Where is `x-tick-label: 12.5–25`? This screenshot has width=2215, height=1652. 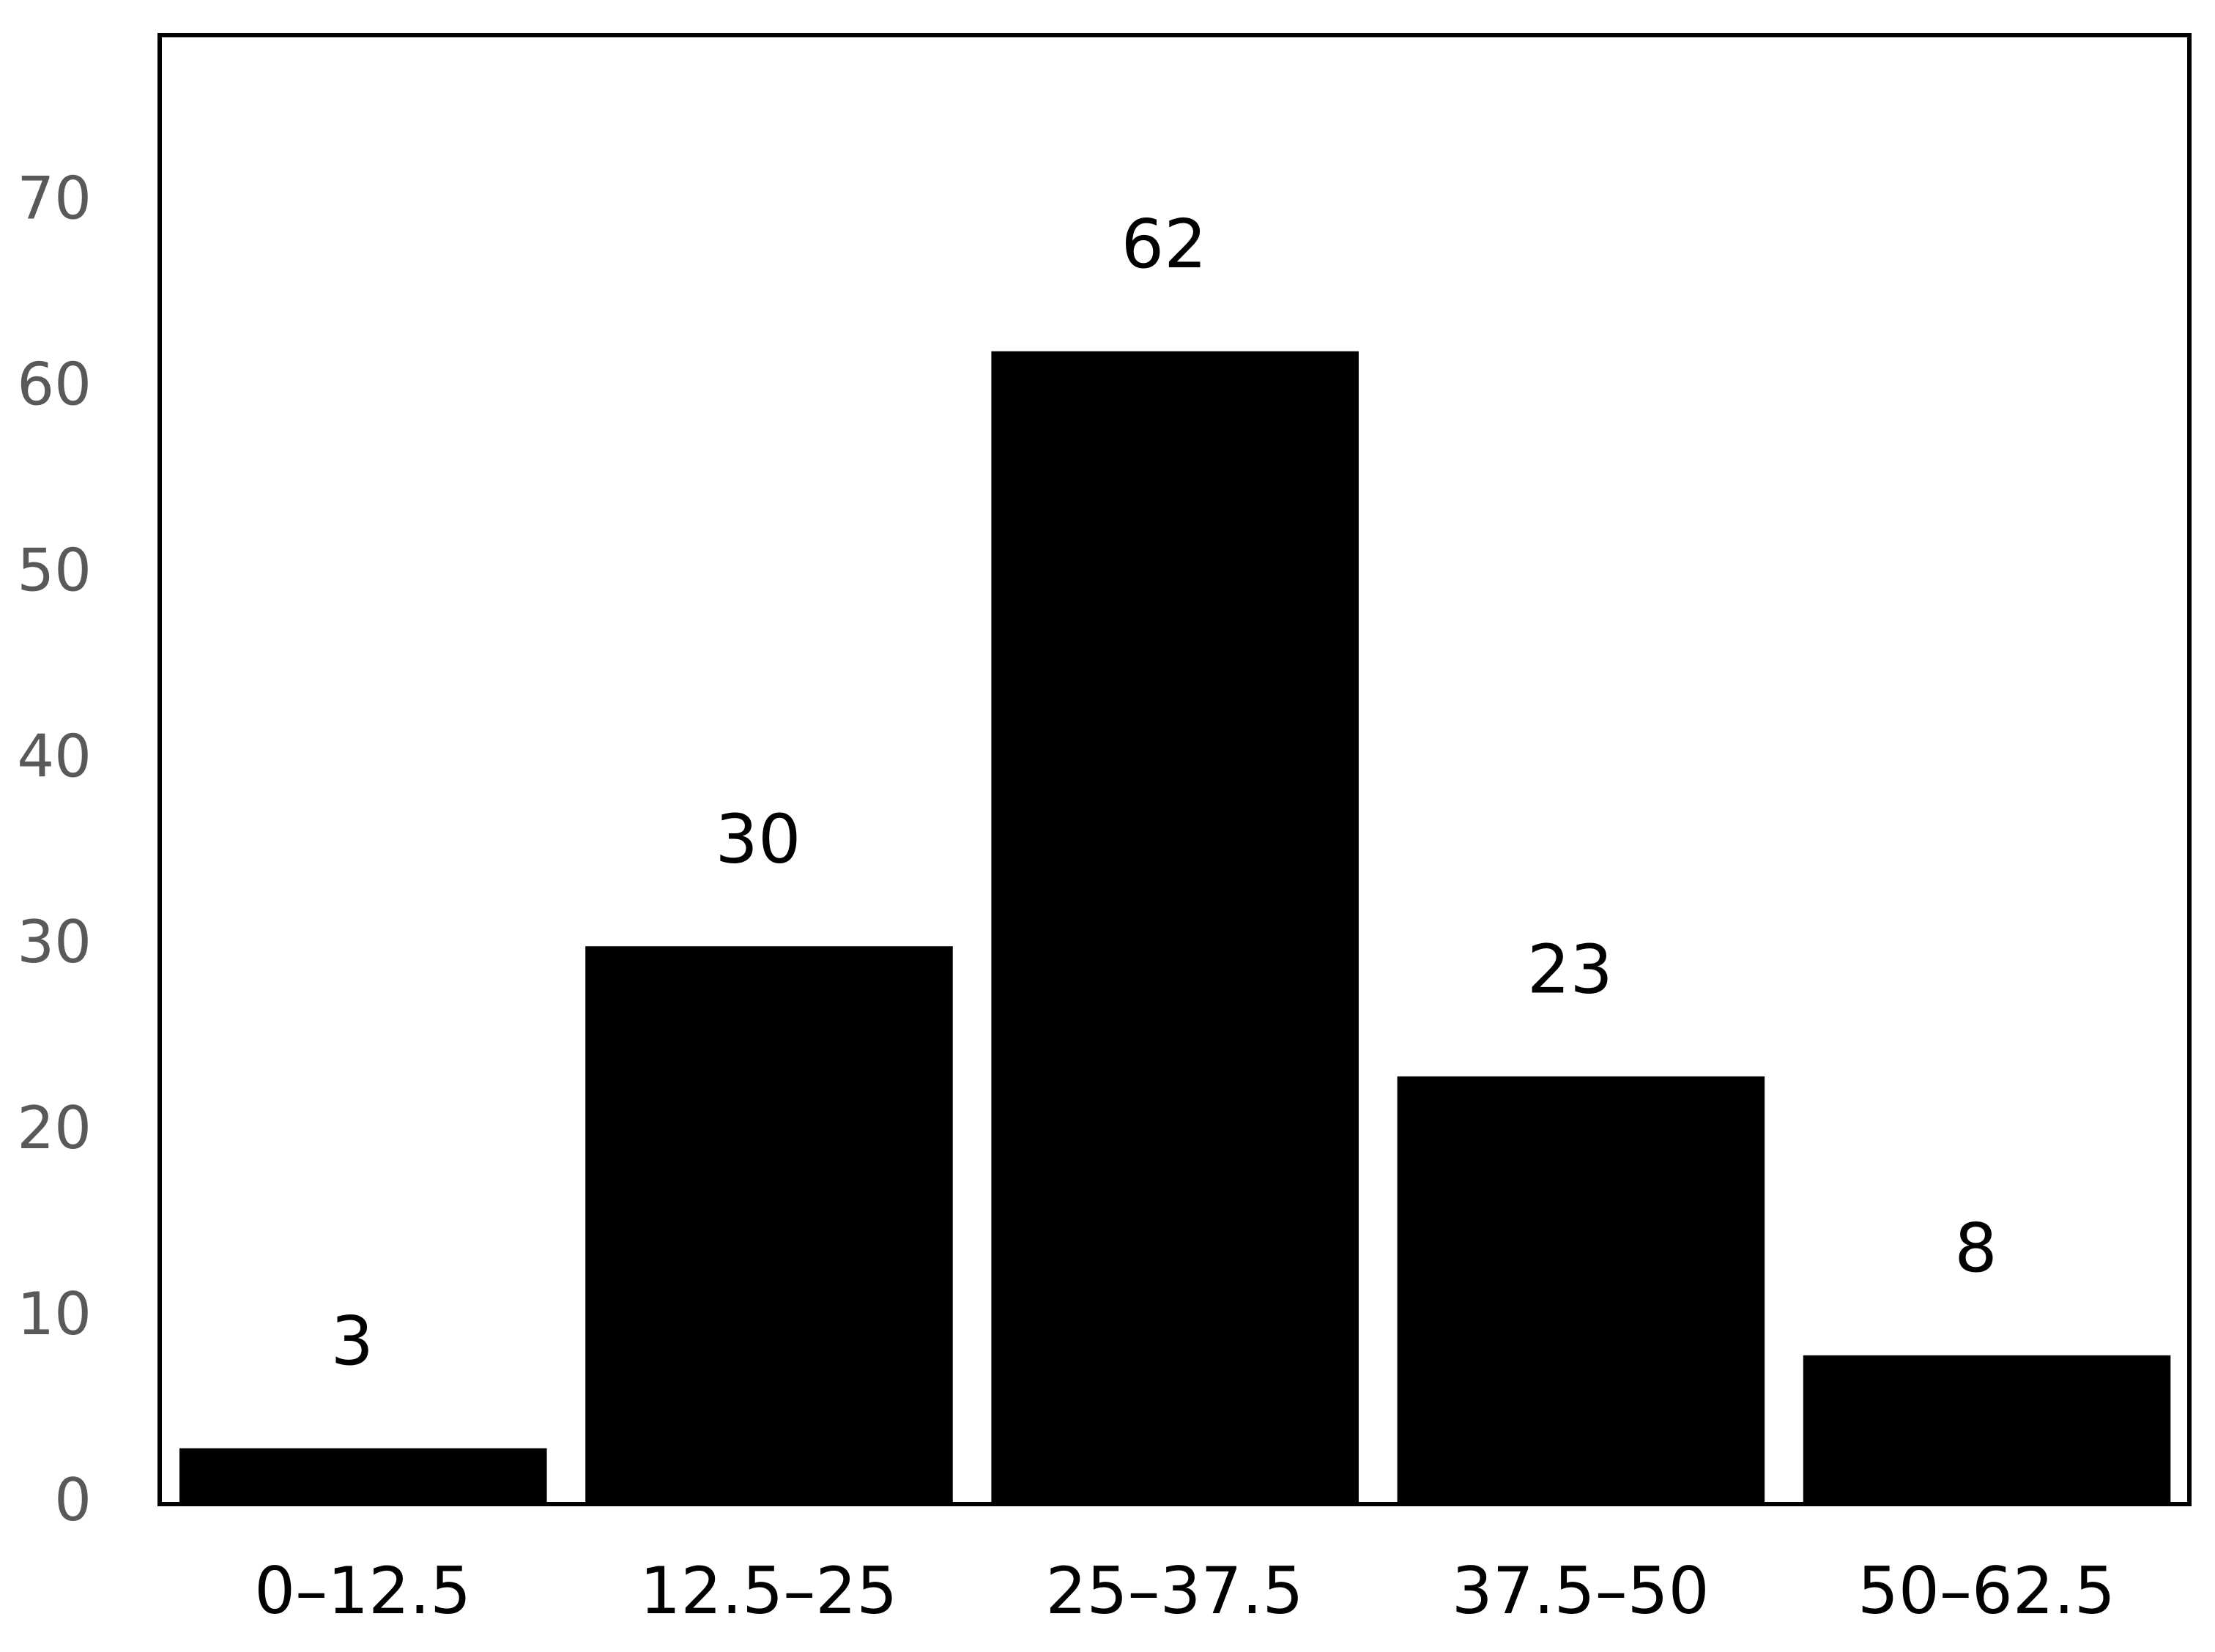
x-tick-label: 12.5–25 is located at coordinates (768, 1591).